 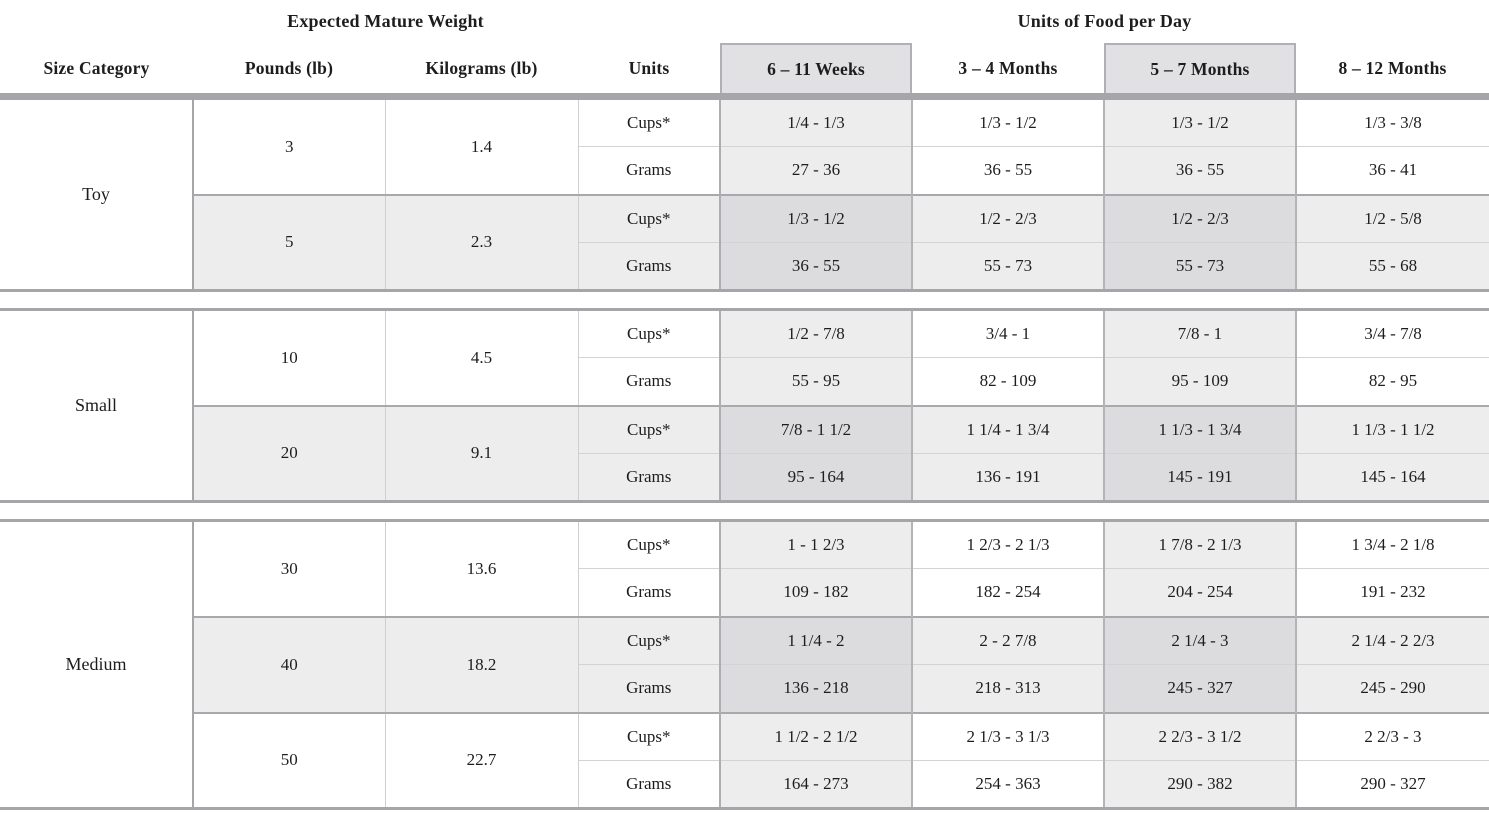 What do you see at coordinates (1392, 544) in the screenshot?
I see `cups-amount-cell: 1 3/4 - 2 1/8` at bounding box center [1392, 544].